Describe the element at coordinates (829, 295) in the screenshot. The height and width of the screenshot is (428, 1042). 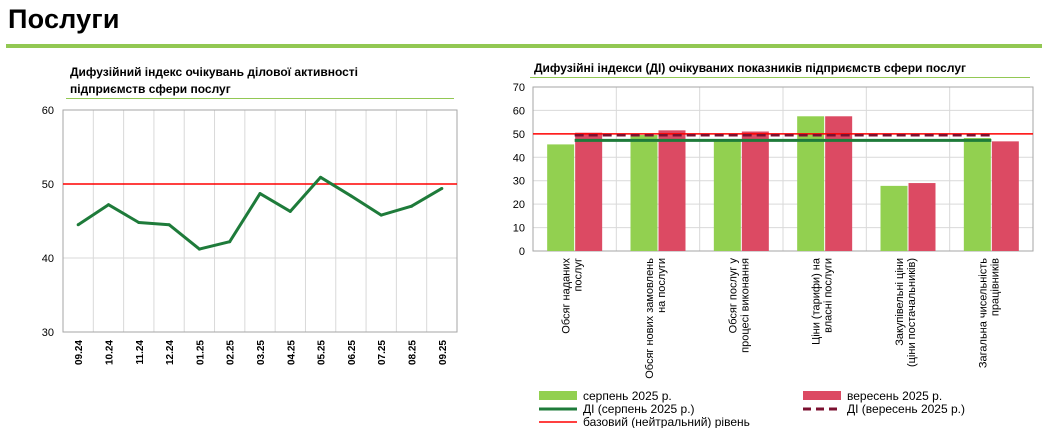
I see `x-category-label: власні послуги` at that location.